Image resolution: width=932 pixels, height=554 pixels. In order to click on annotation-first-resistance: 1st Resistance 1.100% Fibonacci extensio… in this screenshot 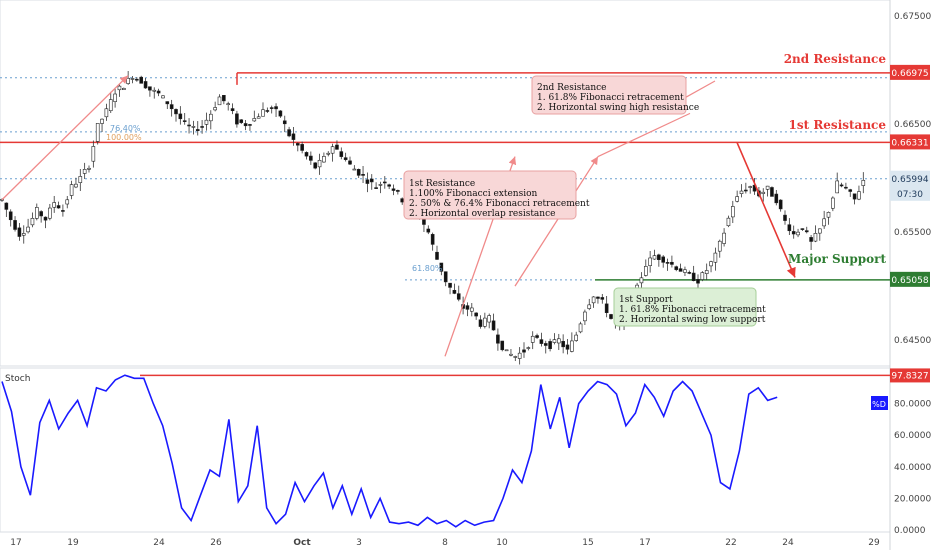, I will do `click(496, 195)`.